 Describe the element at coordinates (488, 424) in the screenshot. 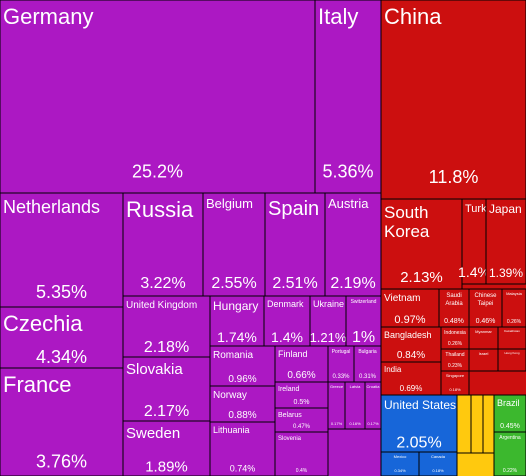

I see `tile-rect-egypt` at that location.